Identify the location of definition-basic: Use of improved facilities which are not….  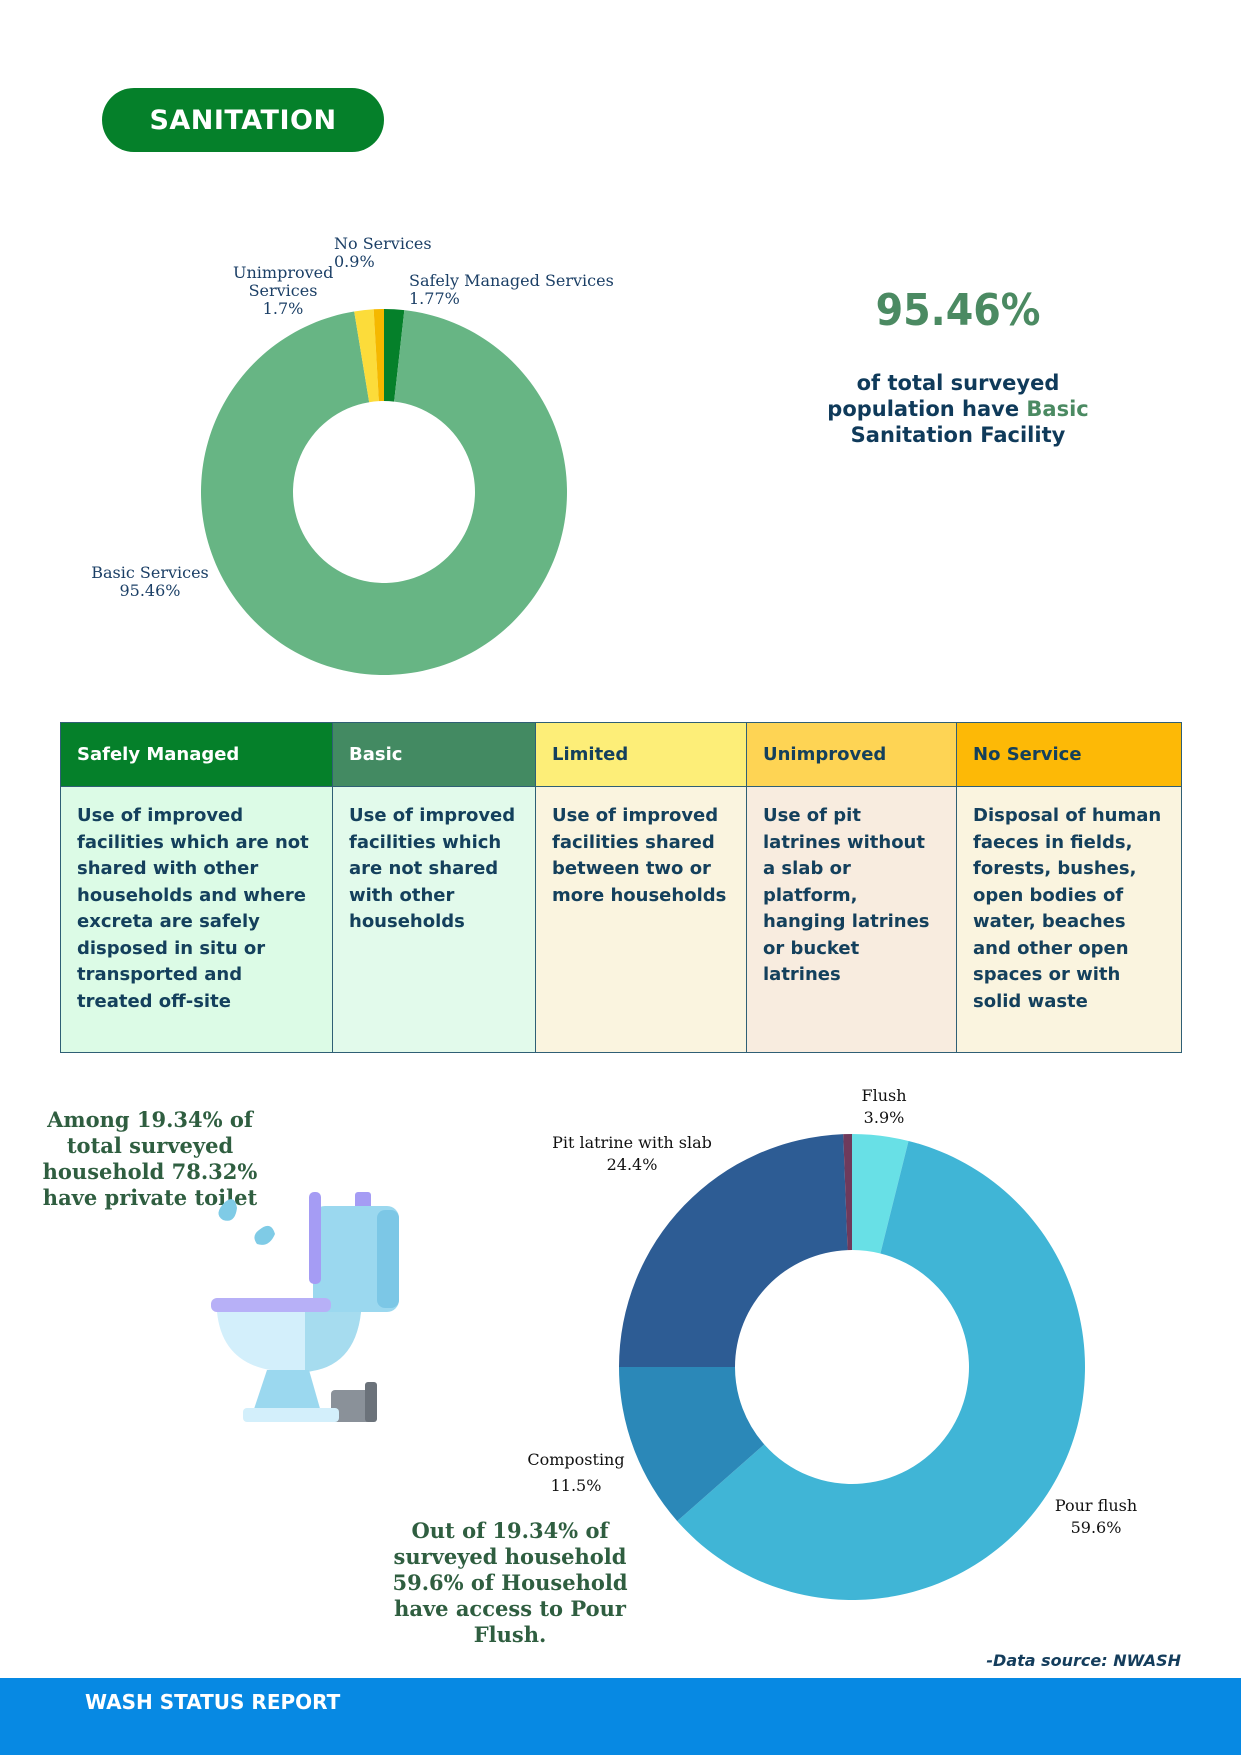
(434, 919).